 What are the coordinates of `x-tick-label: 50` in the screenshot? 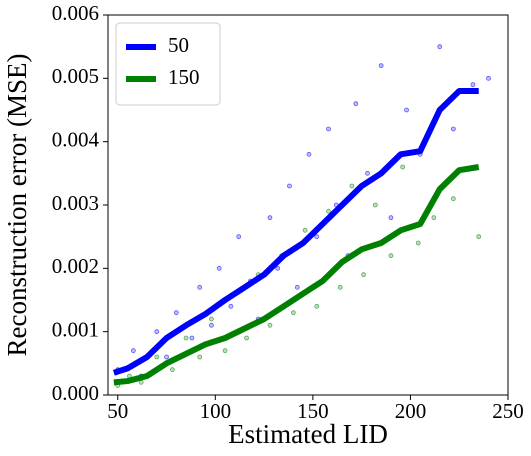 It's located at (117, 411).